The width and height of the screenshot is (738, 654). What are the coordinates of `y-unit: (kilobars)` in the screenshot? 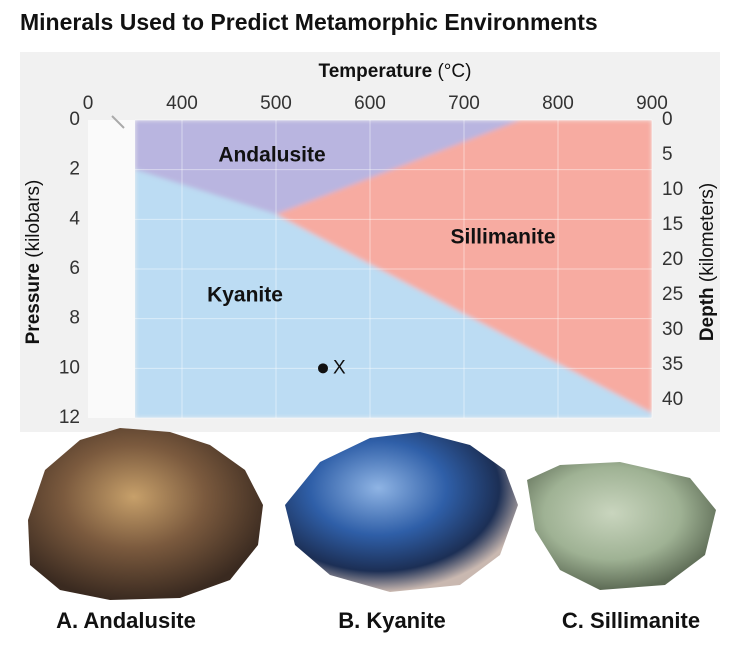 It's located at (33, 219).